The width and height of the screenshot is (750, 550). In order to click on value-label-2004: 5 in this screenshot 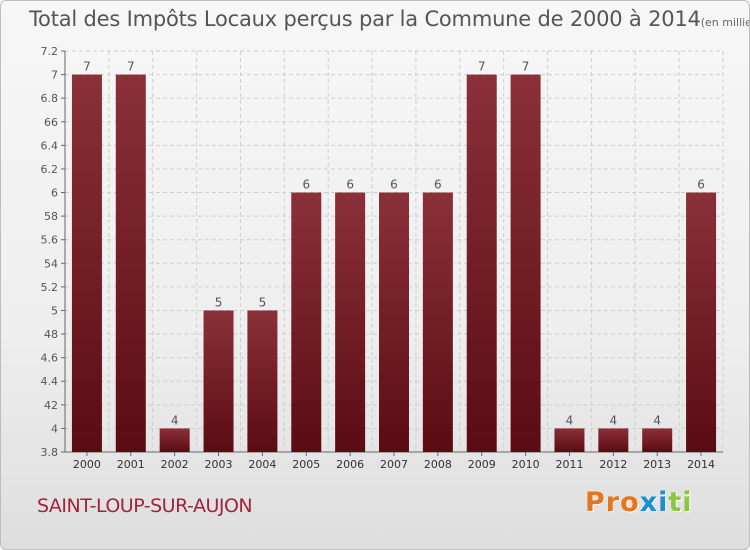, I will do `click(263, 302)`.